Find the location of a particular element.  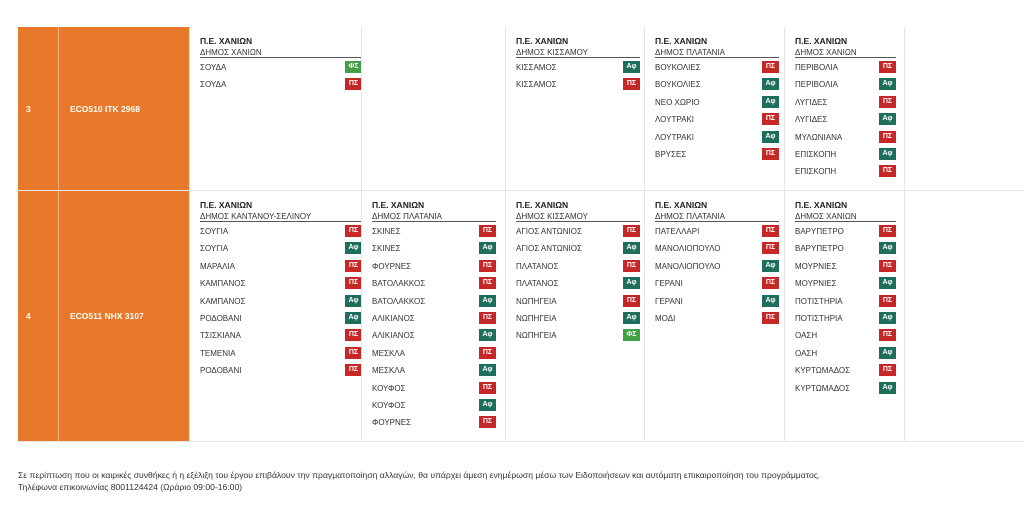

stop-item: ΕΠΙΣΚΟΠΗ ΠΣ is located at coordinates (845, 170).